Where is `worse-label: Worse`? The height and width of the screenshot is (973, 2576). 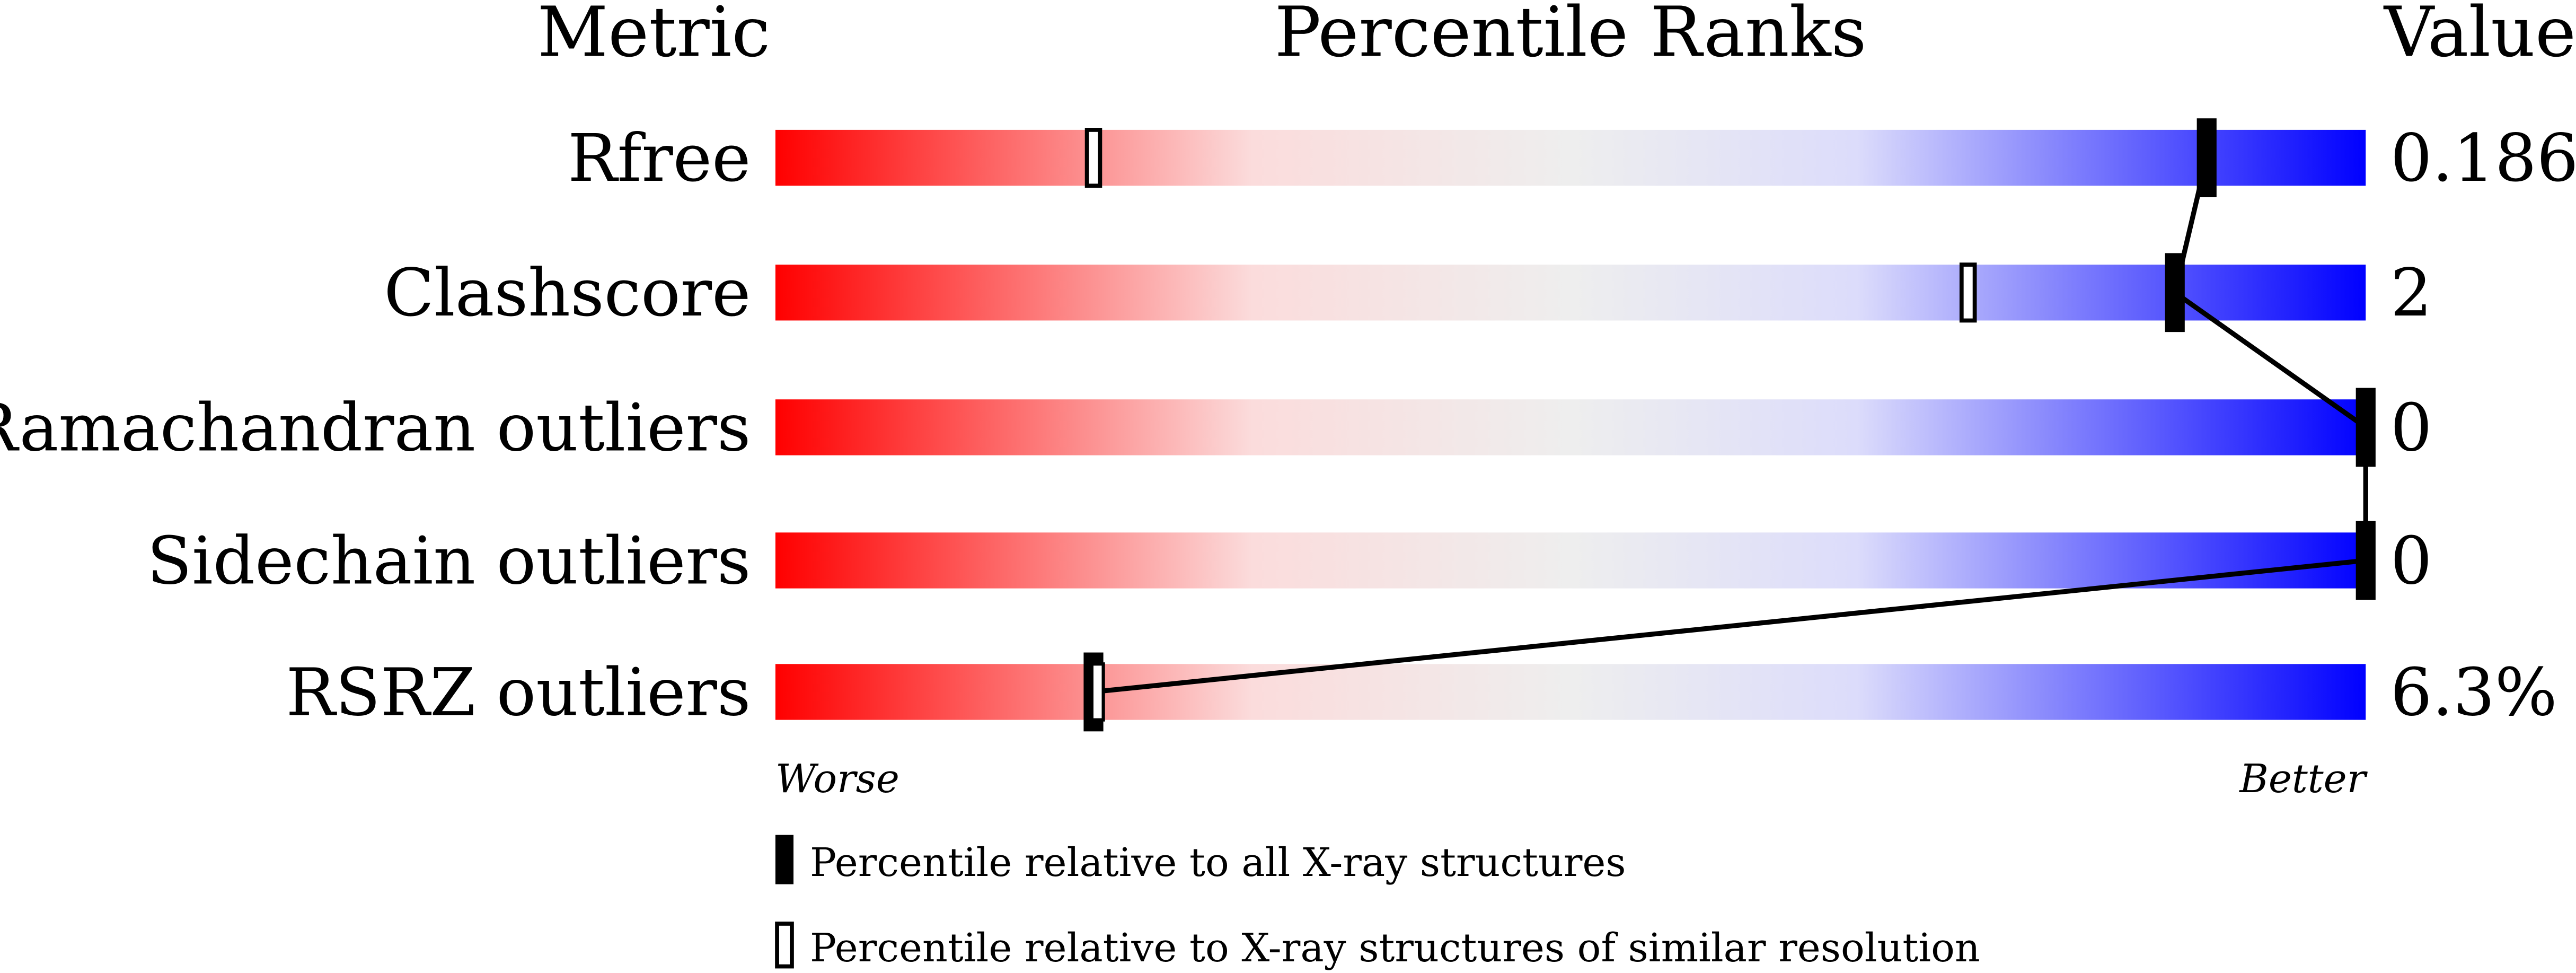
worse-label: Worse is located at coordinates (837, 779).